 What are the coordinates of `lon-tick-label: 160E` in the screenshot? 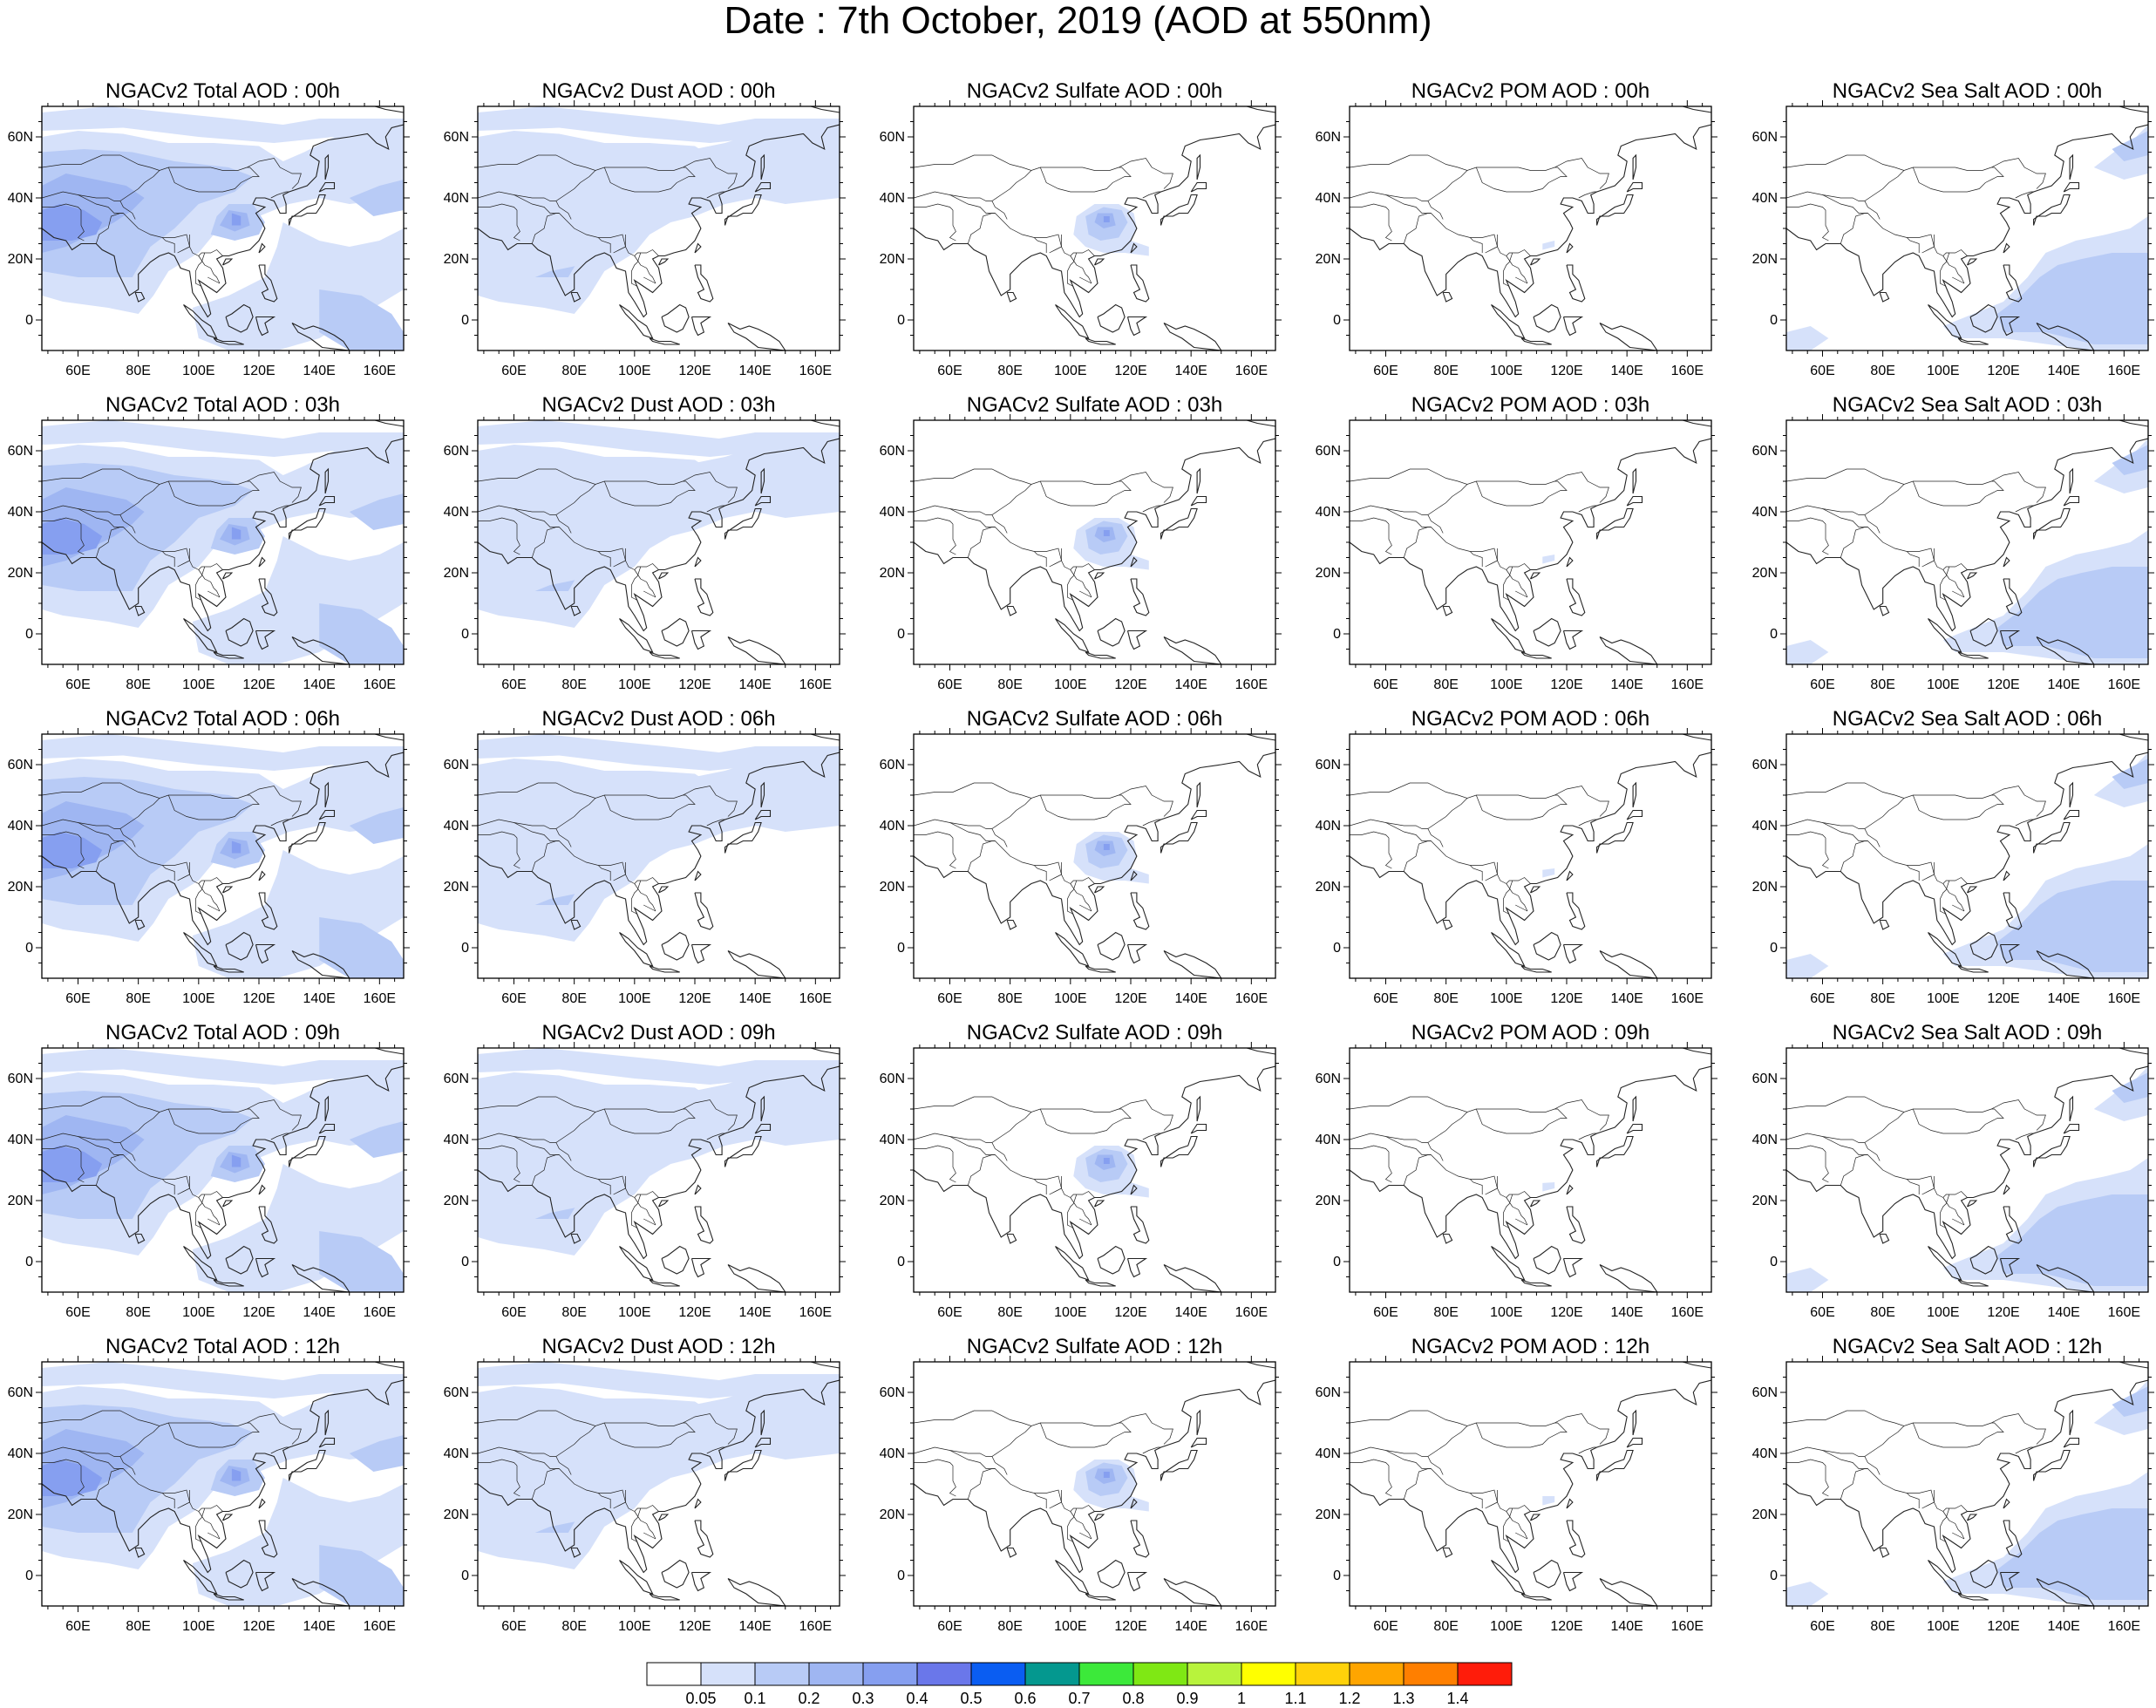 It's located at (2124, 371).